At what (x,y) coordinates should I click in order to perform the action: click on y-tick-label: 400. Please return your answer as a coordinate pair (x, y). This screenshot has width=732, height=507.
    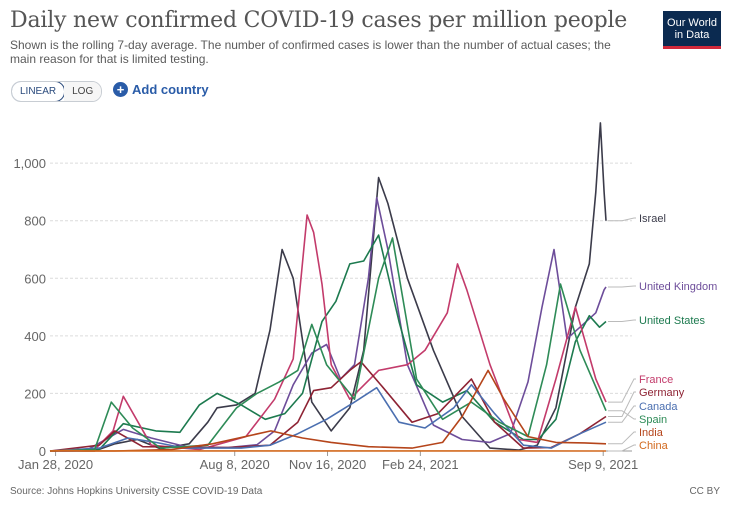
    Looking at the image, I should click on (35, 336).